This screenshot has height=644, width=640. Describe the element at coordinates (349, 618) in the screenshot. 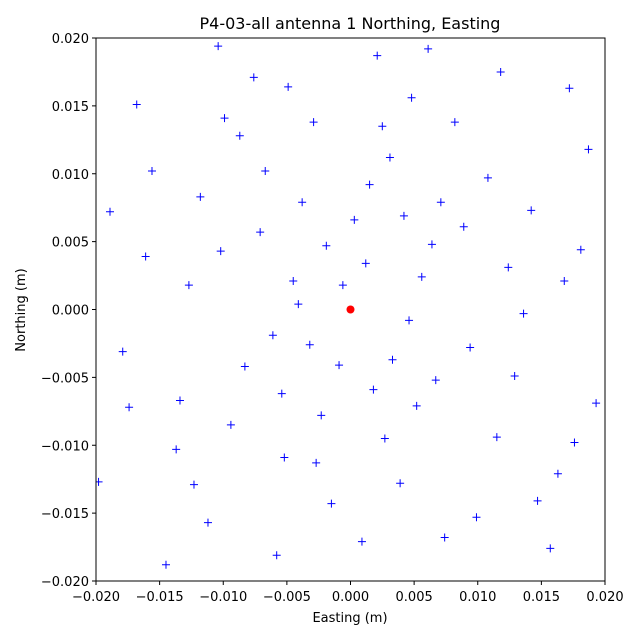

I see `x-axis-label: Easting (m)` at that location.